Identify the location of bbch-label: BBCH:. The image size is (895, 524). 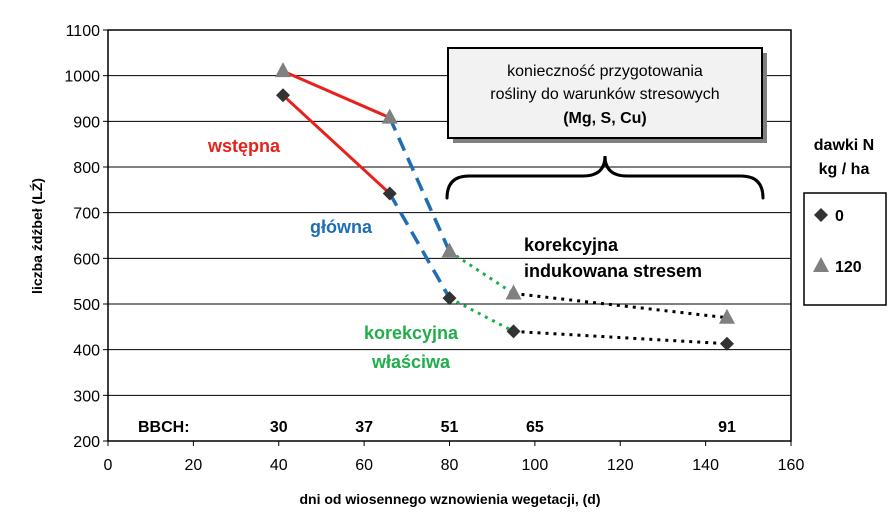
(164, 427).